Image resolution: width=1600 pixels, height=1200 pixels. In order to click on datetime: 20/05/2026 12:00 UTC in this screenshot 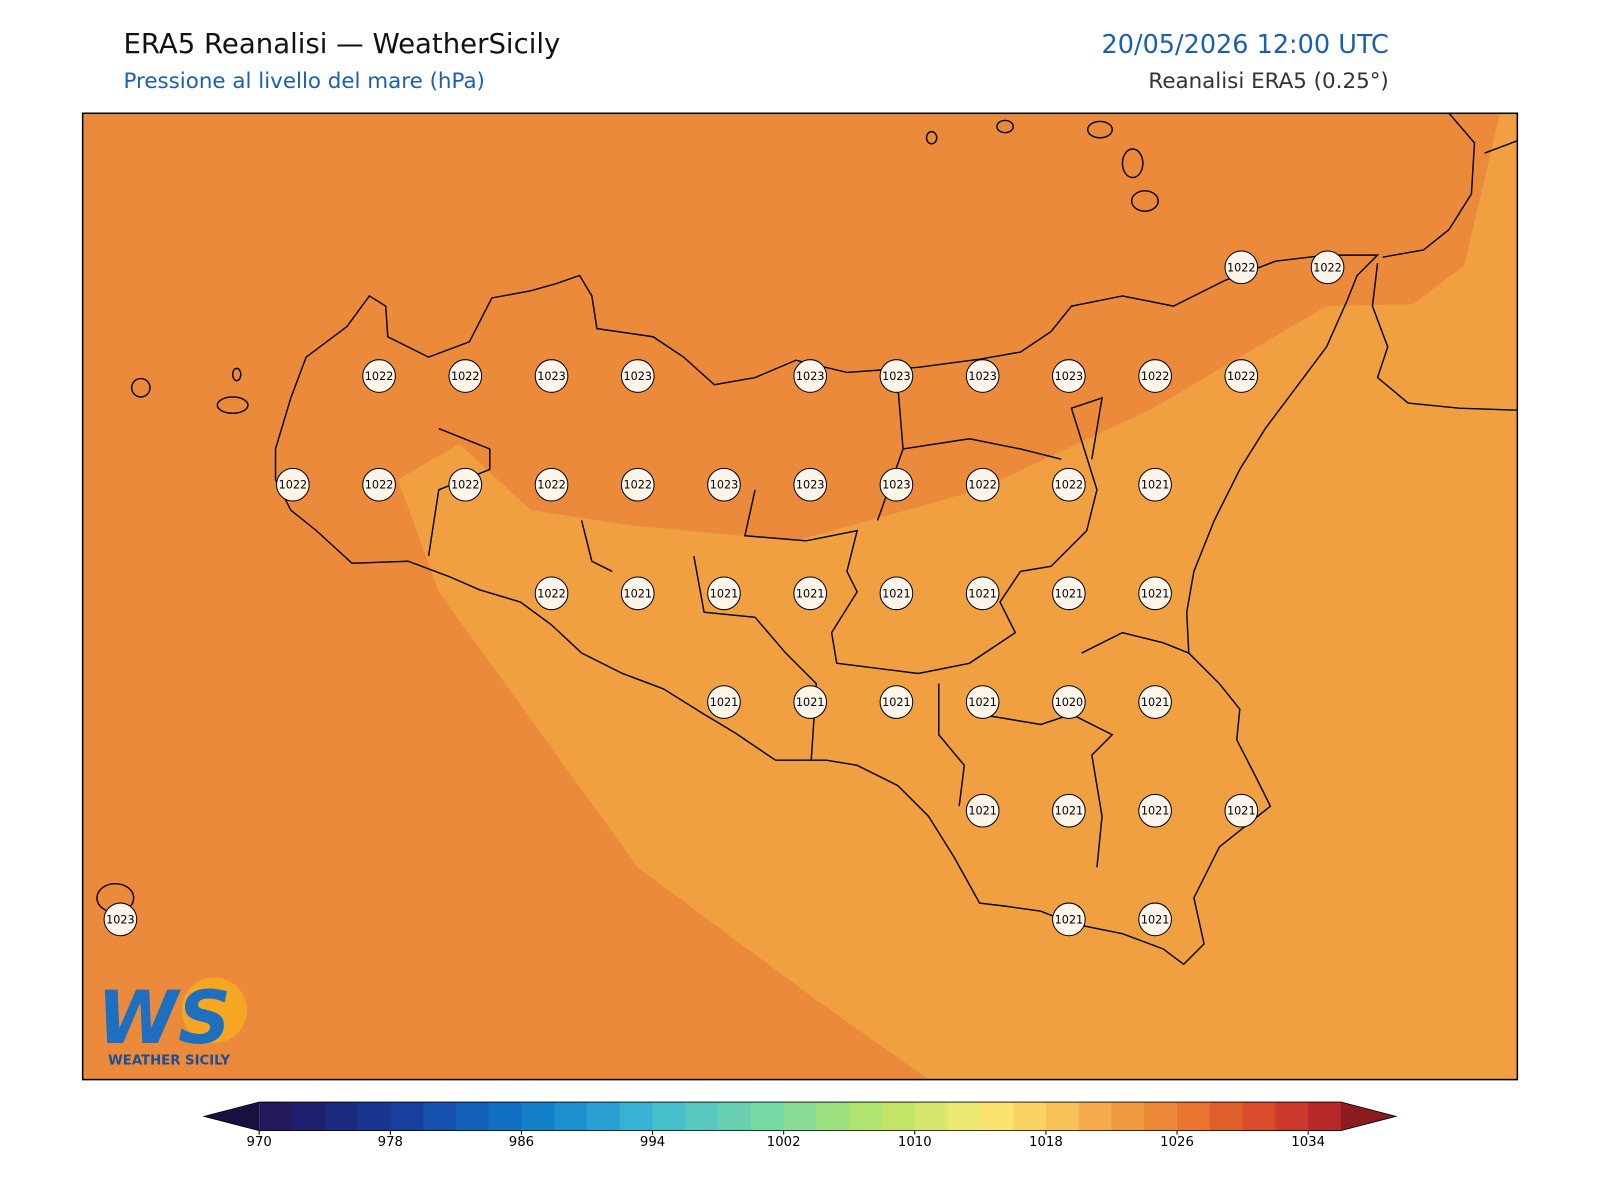, I will do `click(1245, 45)`.